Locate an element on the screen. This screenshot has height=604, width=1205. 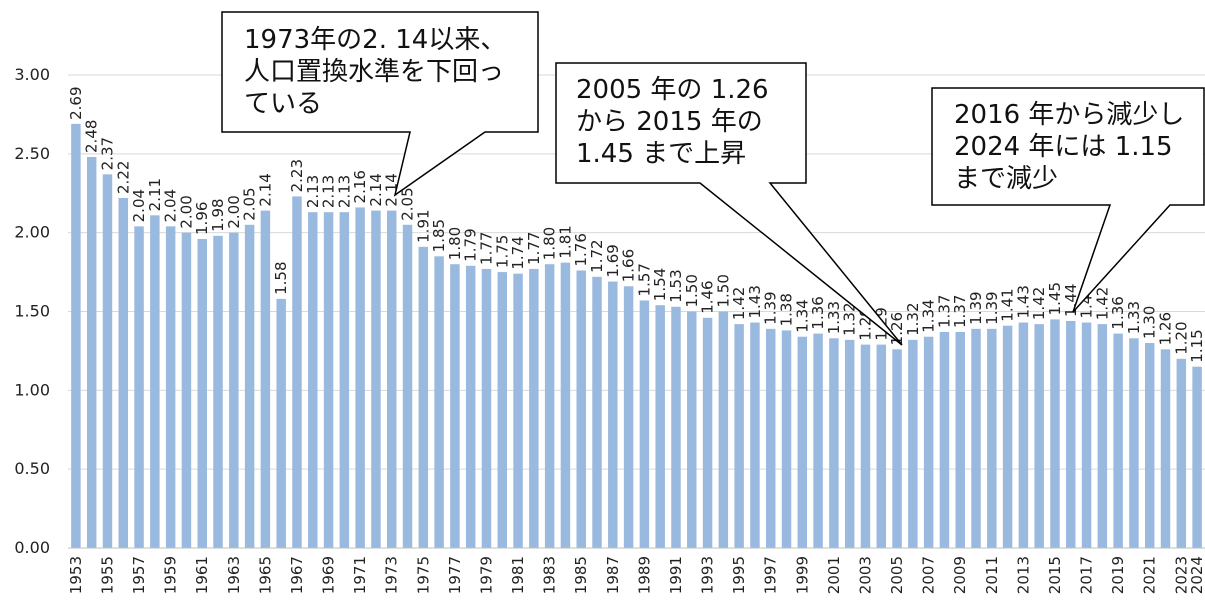
x-tick-label: 1985 is located at coordinates (581, 575).